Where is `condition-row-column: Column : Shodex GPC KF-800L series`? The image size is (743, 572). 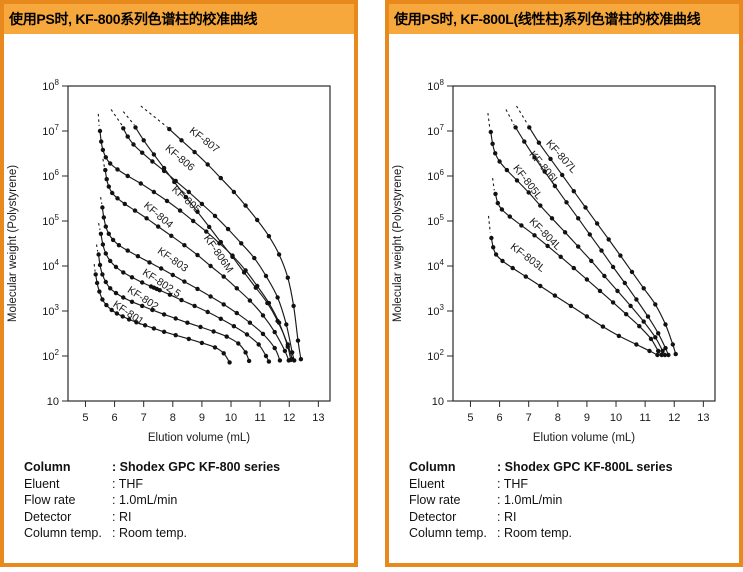 condition-row-column: Column : Shodex GPC KF-800L series is located at coordinates (574, 467).